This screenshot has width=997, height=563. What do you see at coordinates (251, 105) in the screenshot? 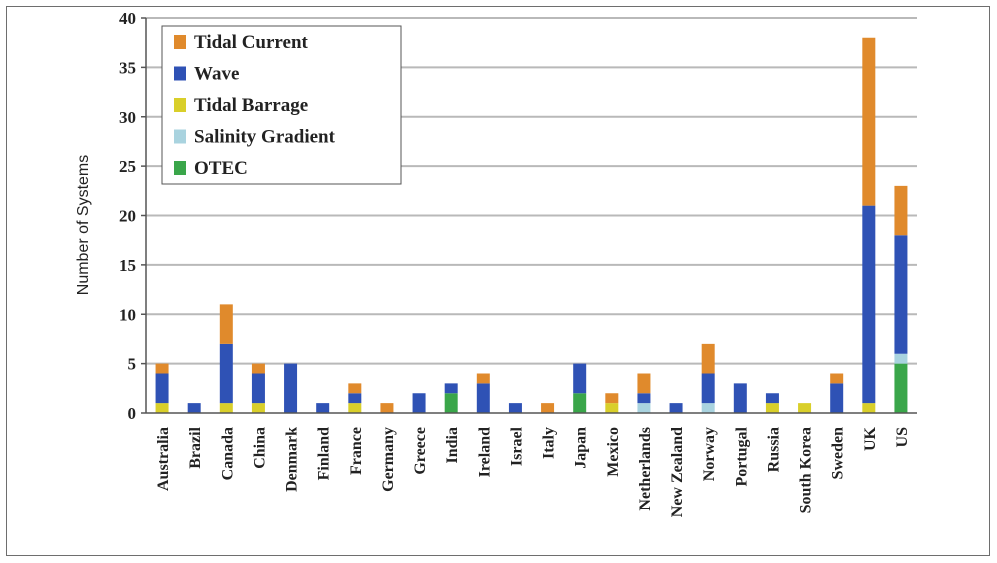
I see `legend-label: Tidal Barrage` at bounding box center [251, 105].